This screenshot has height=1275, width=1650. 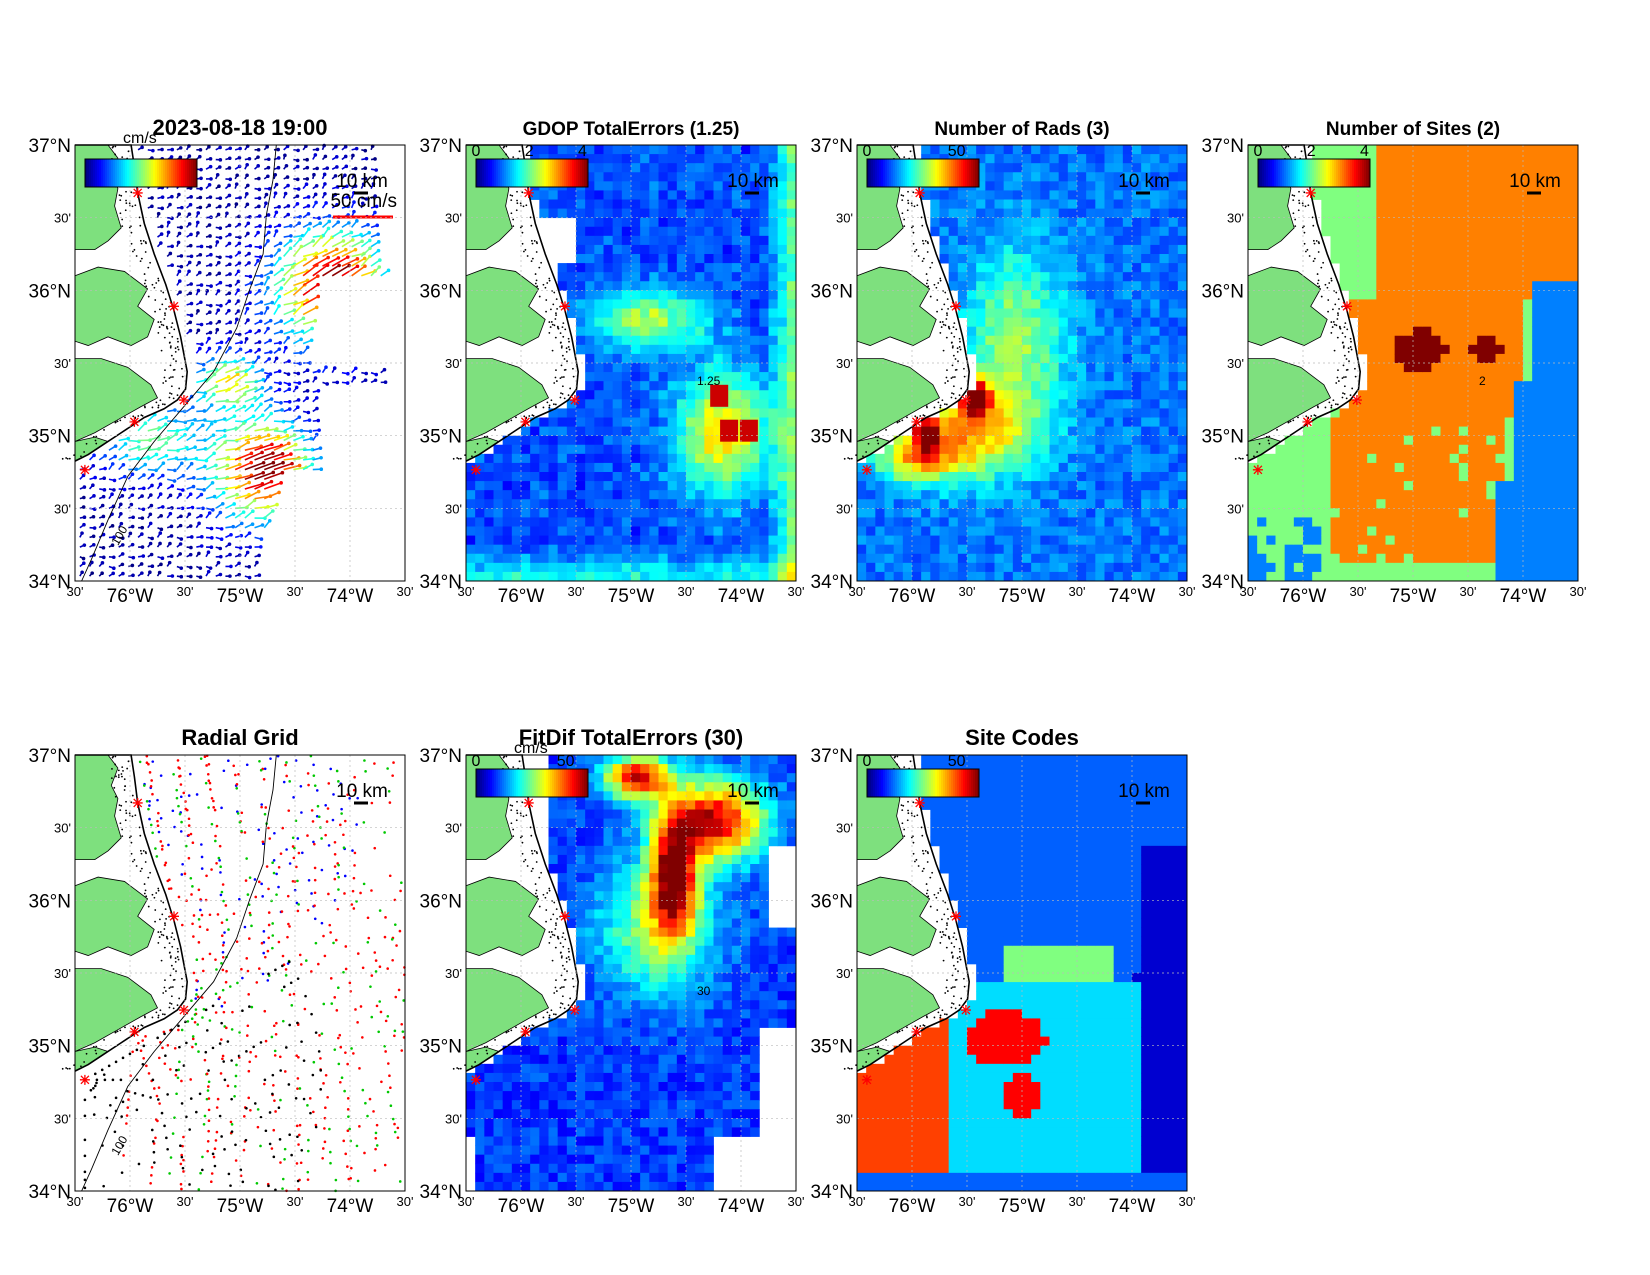 What do you see at coordinates (704, 991) in the screenshot?
I see `contour-label: 30` at bounding box center [704, 991].